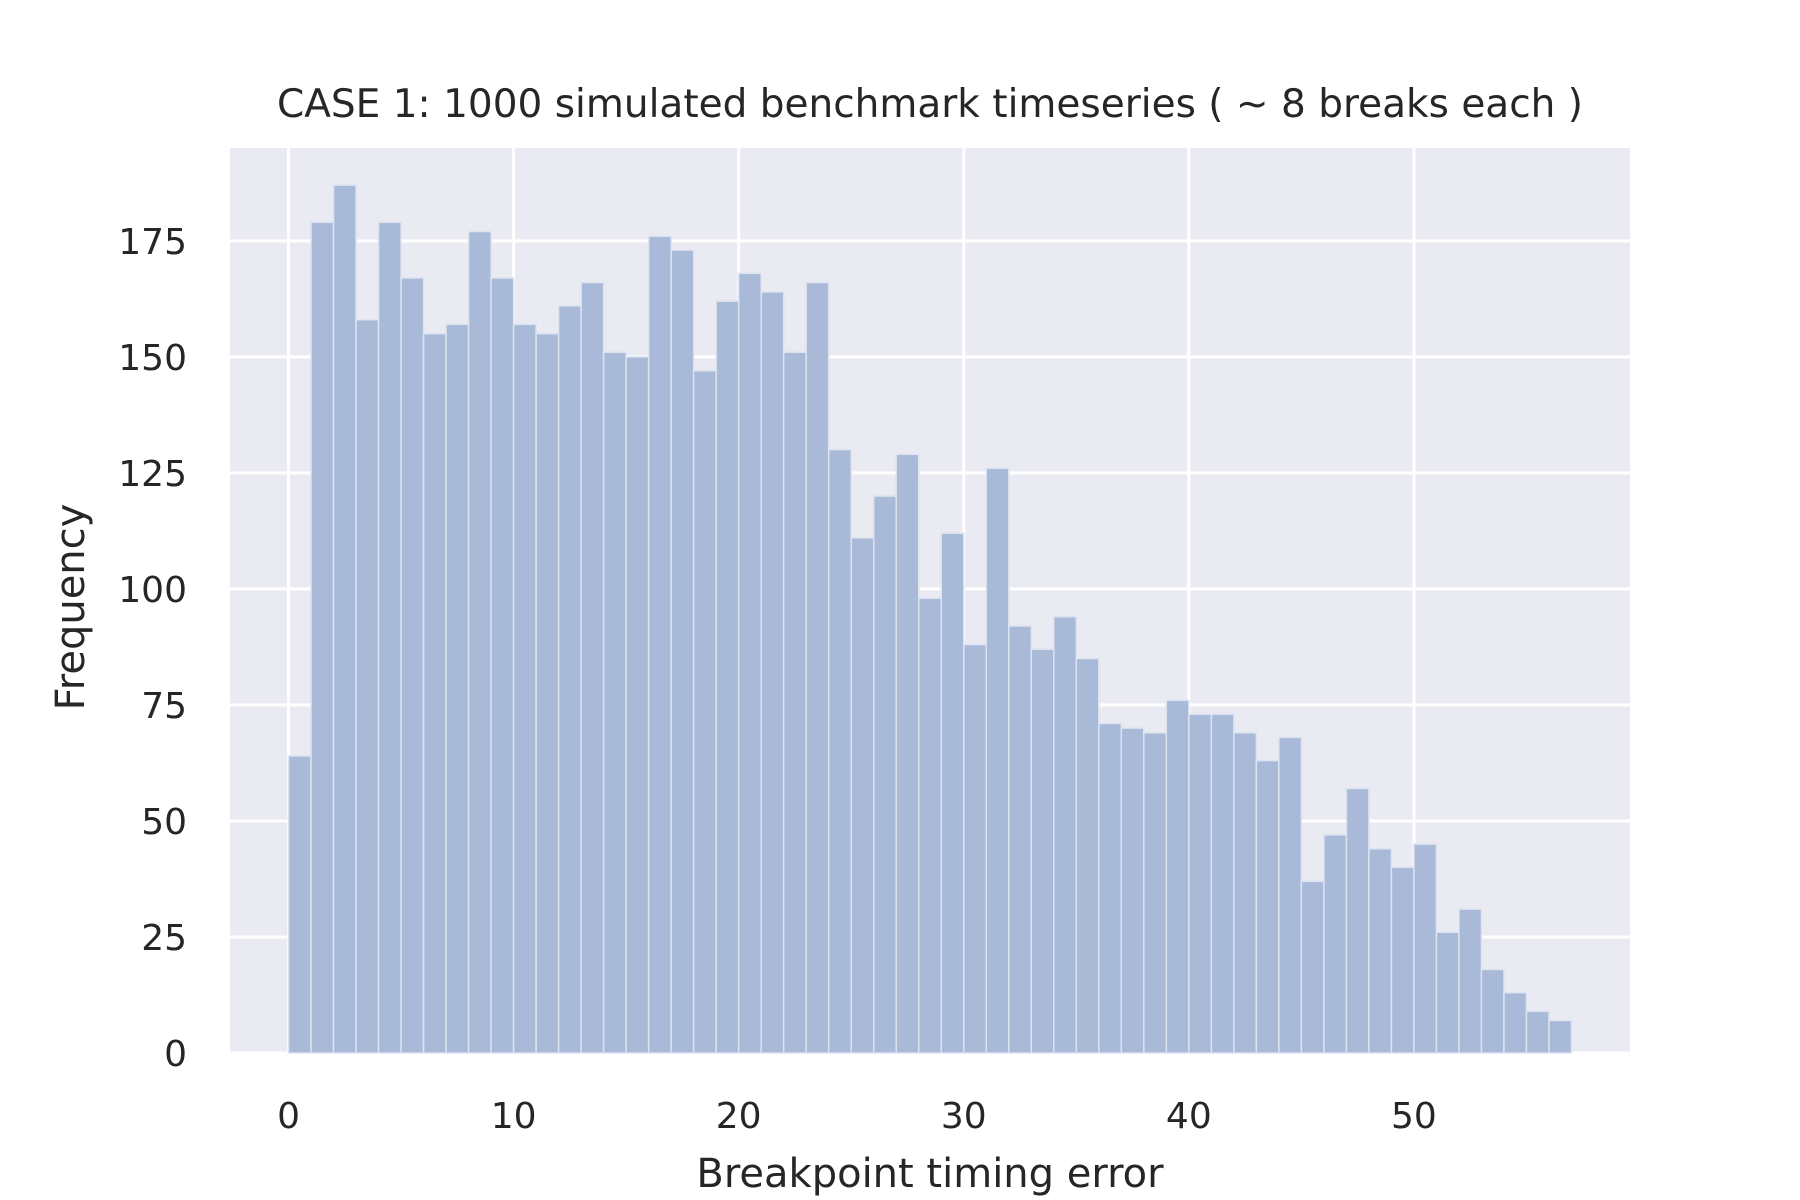 This screenshot has width=1800, height=1200. Describe the element at coordinates (152, 590) in the screenshot. I see `y-tick-label: 100` at that location.